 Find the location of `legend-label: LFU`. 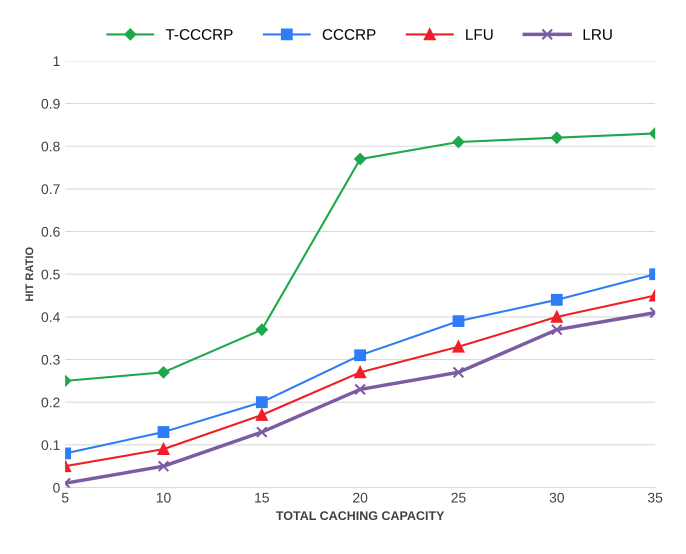

legend-label: LFU is located at coordinates (479, 34).